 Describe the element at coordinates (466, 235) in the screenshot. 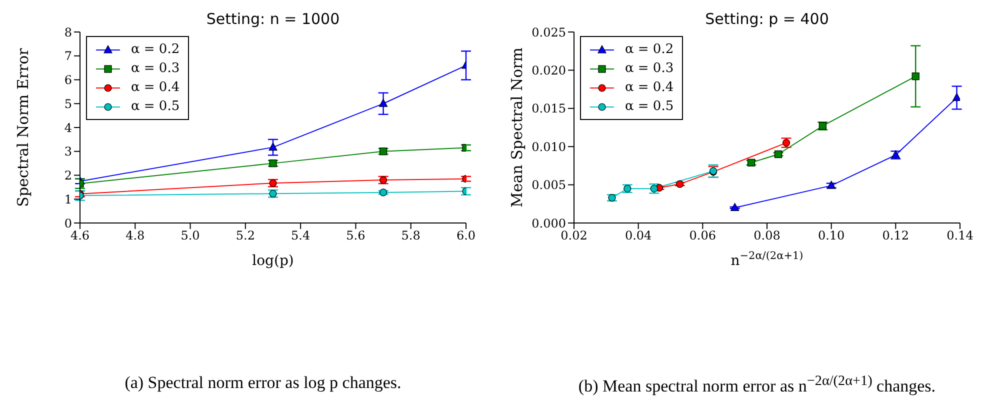

I see `x-tick-label: 6.0` at that location.